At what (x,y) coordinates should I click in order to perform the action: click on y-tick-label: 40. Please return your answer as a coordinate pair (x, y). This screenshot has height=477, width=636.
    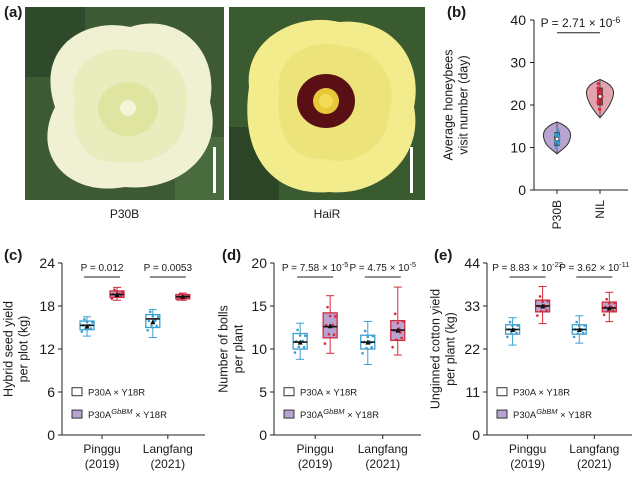
    Looking at the image, I should click on (518, 20).